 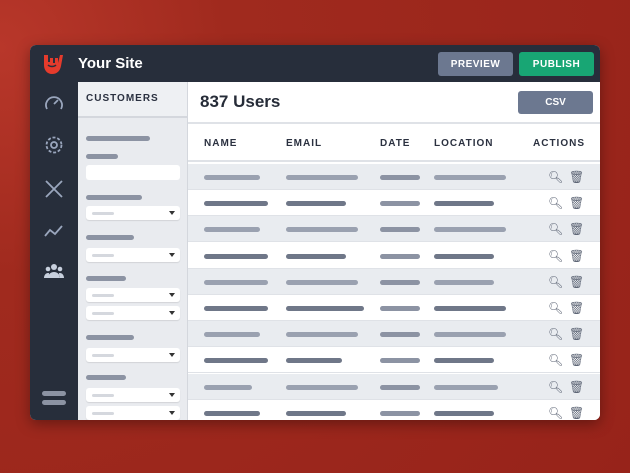 I want to click on top-bar: Your Site PREVIEW PUBLISH, so click(x=315, y=63).